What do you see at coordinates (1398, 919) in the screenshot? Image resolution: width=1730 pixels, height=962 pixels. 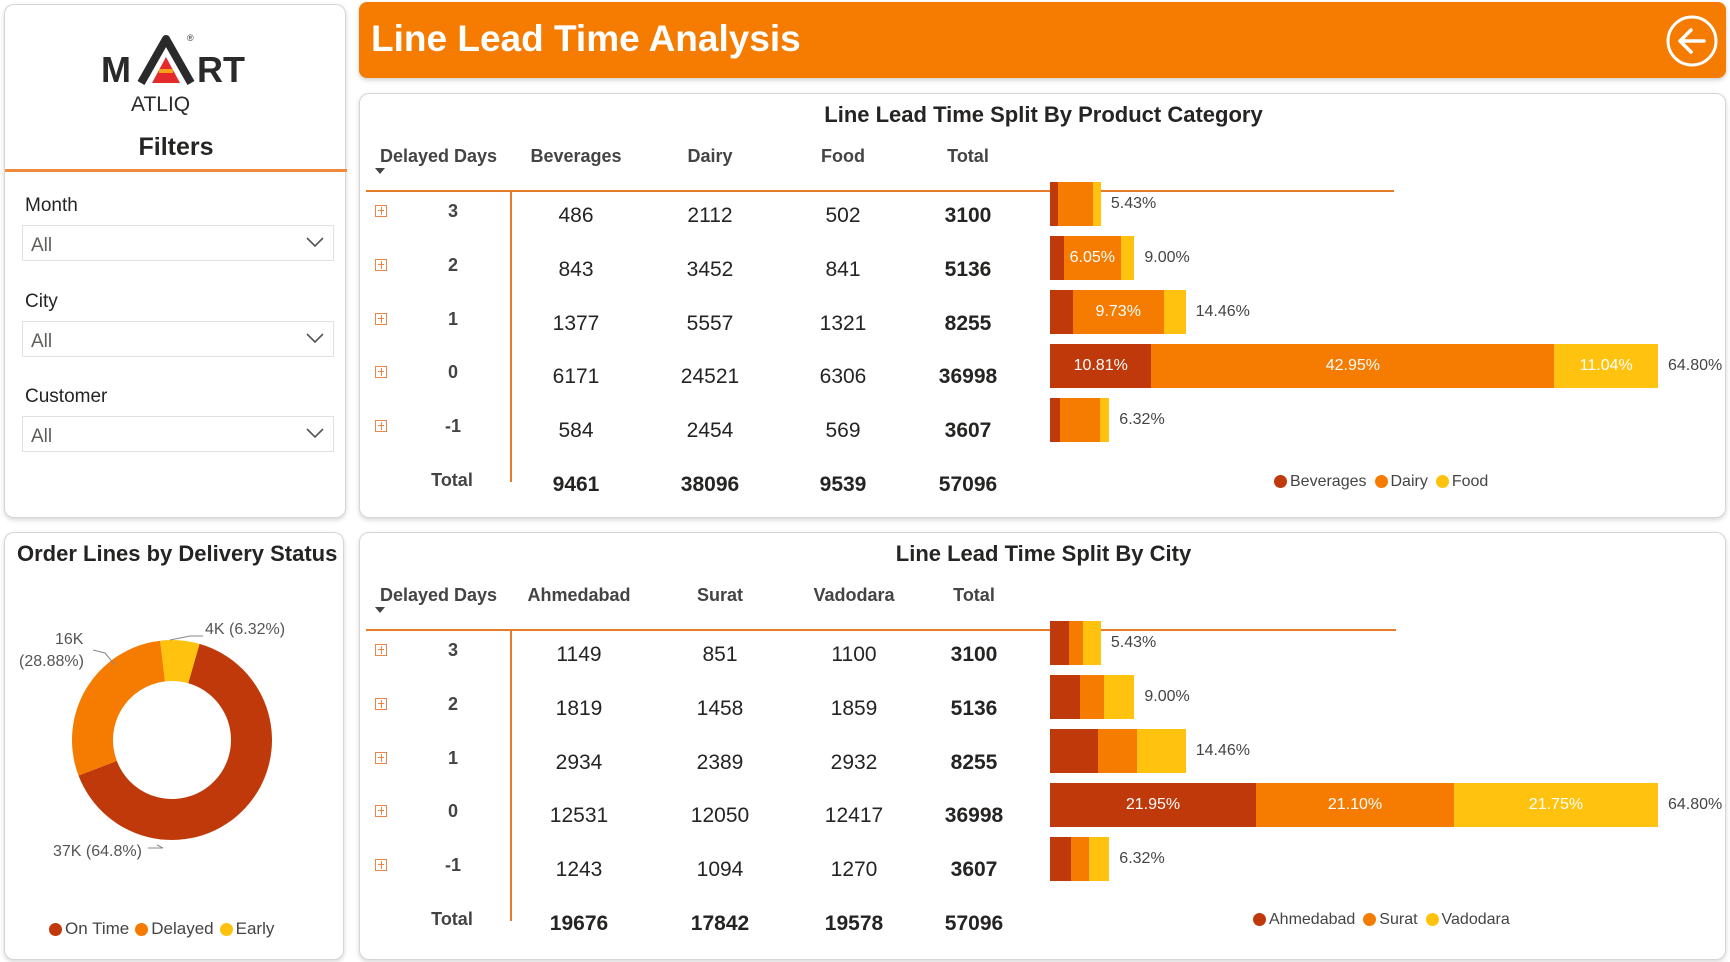 I see `legend-label: Surat` at bounding box center [1398, 919].